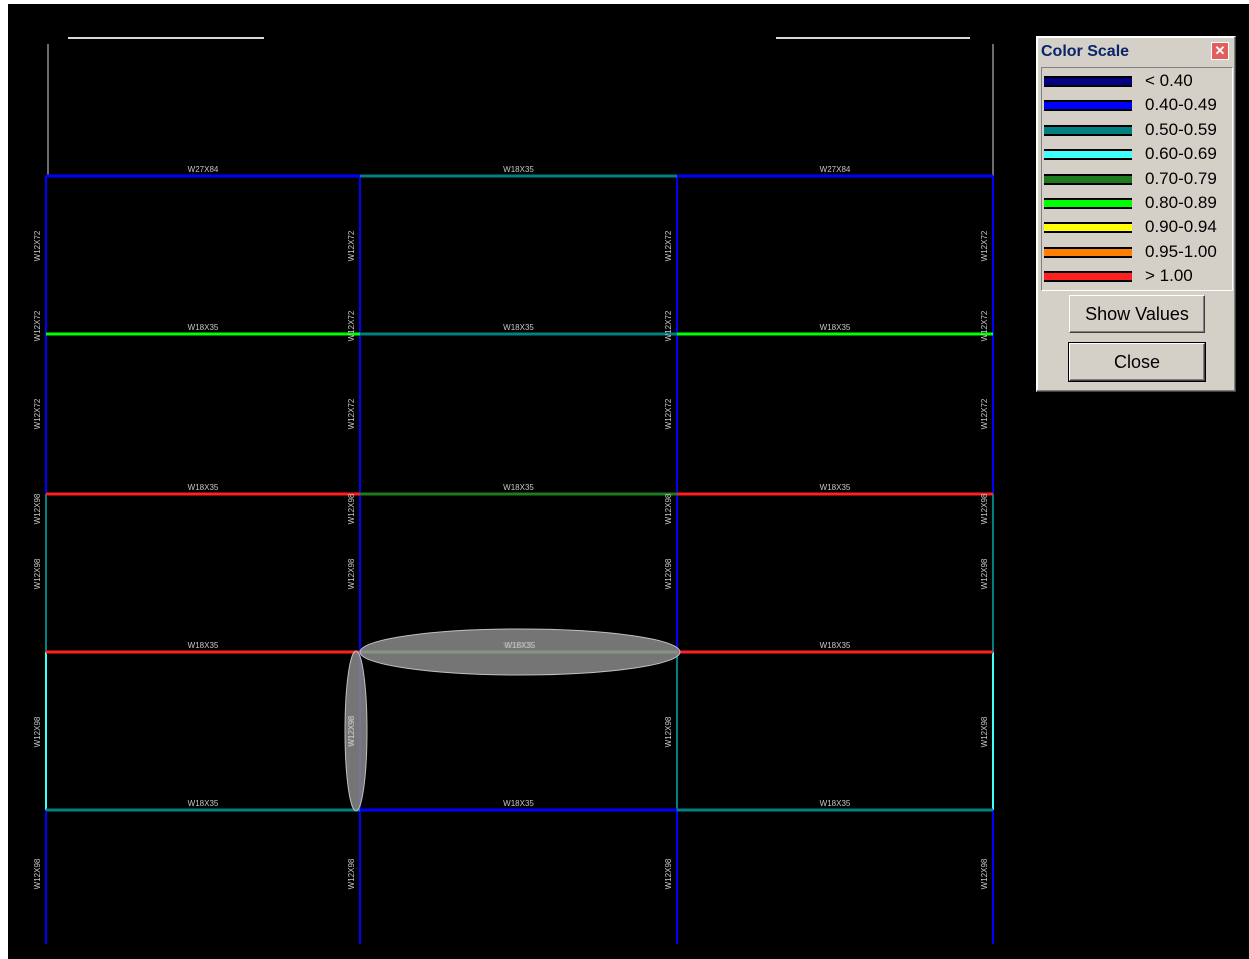 The height and width of the screenshot is (959, 1249). Describe the element at coordinates (1181, 227) in the screenshot. I see `legend-label: 0.90-0.94` at that location.